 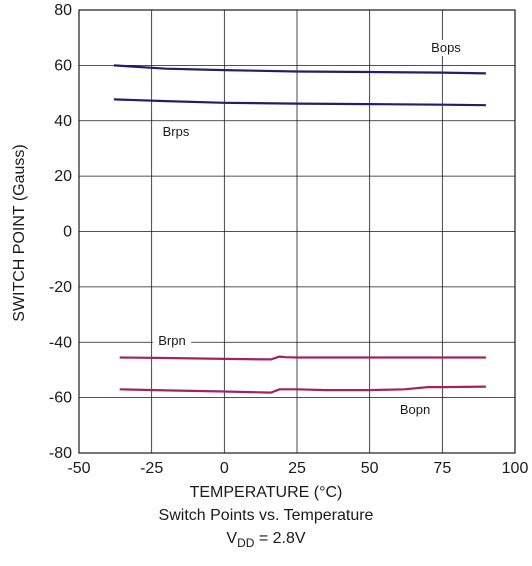 What do you see at coordinates (299, 102) in the screenshot?
I see `series-line-brps` at bounding box center [299, 102].